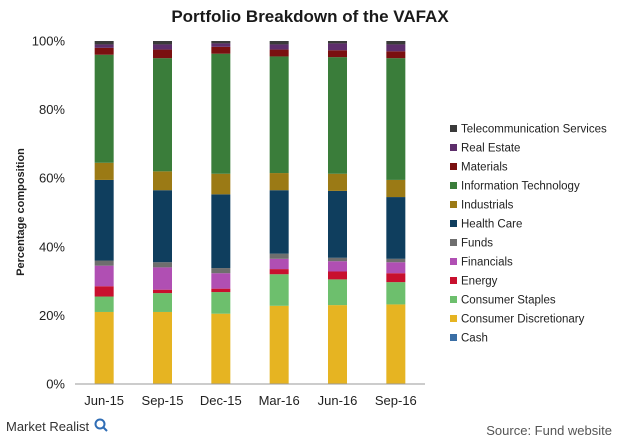  I want to click on y-tick-label: 20%, so click(52, 315).